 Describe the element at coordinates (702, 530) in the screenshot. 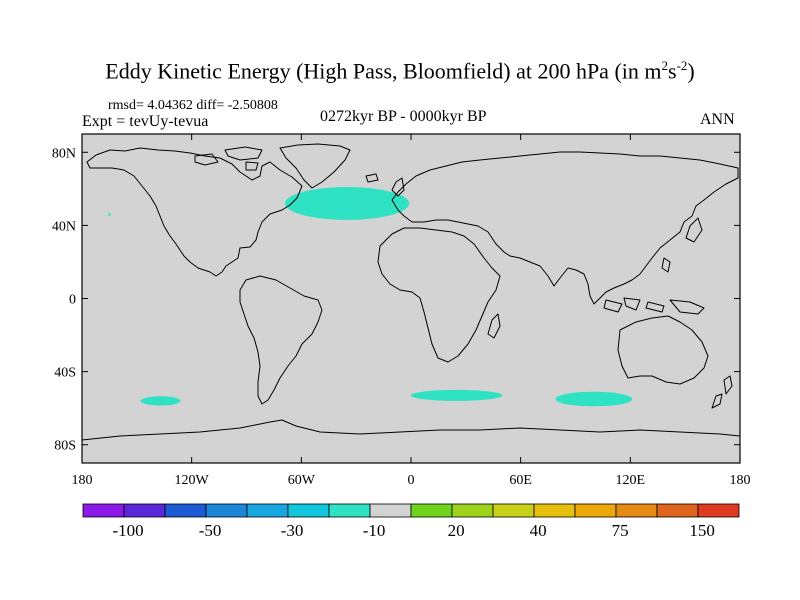

I see `colorbar-label-7: 150` at that location.